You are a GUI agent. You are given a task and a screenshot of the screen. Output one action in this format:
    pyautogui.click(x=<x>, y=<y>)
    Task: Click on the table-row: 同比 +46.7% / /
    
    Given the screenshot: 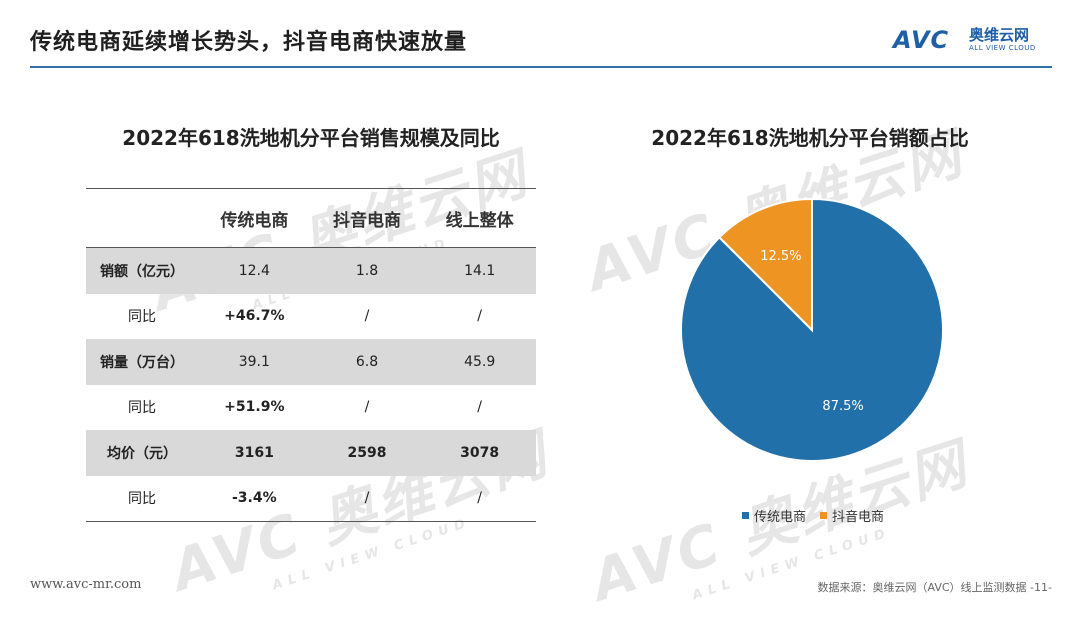 What is the action you would take?
    pyautogui.click(x=311, y=317)
    